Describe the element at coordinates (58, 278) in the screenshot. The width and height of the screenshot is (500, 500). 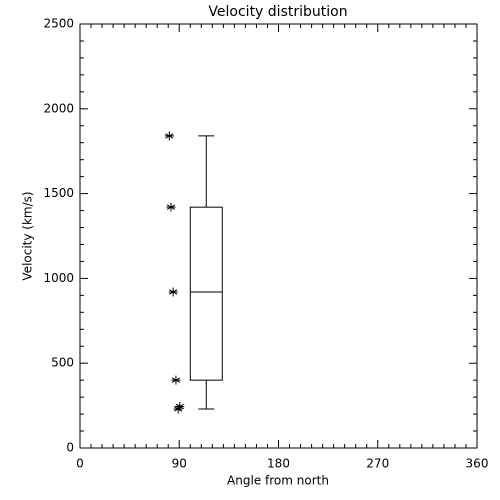
I see `y-tick-label: 1000` at that location.